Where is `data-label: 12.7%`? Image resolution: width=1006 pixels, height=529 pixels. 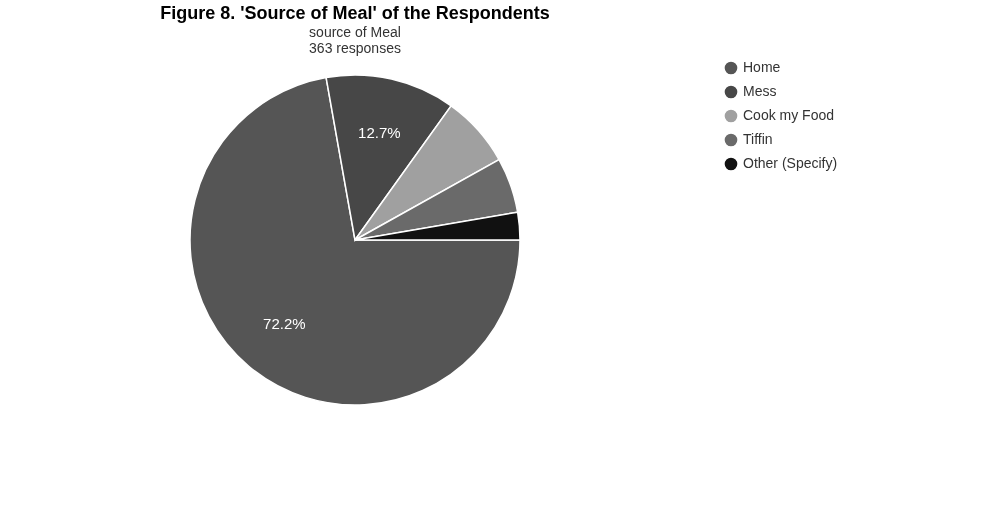
data-label: 12.7% is located at coordinates (379, 132).